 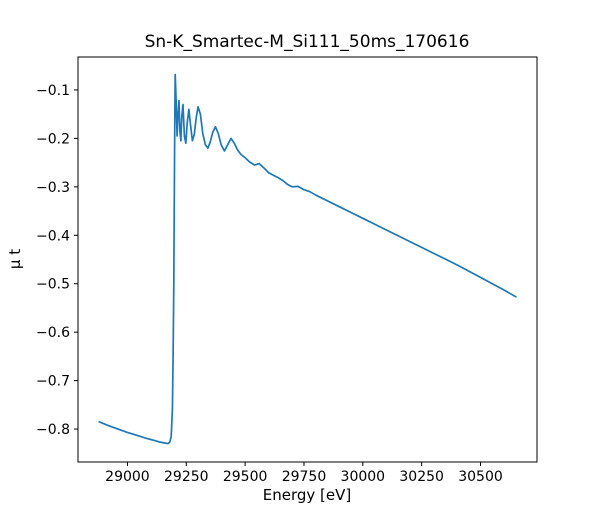 I want to click on chart-title: Sn-K_Smartec-M_Si111_50ms_170616, so click(x=307, y=42).